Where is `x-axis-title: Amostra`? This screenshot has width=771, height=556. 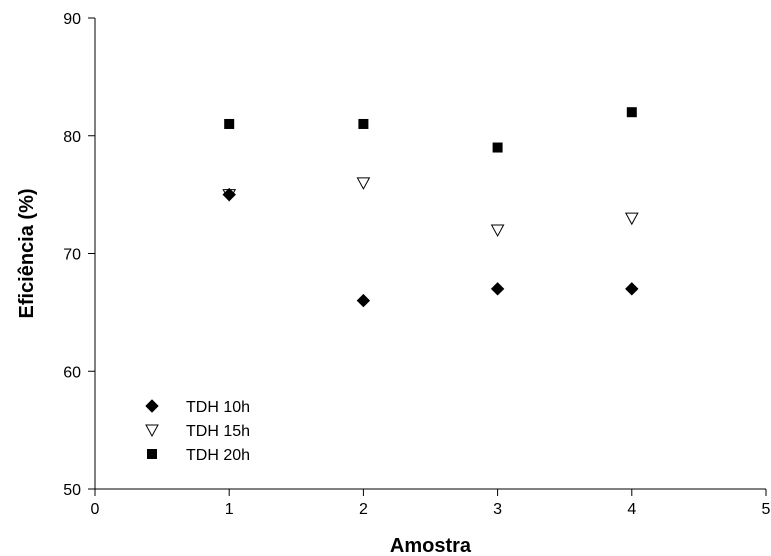
x-axis-title: Amostra is located at coordinates (431, 545).